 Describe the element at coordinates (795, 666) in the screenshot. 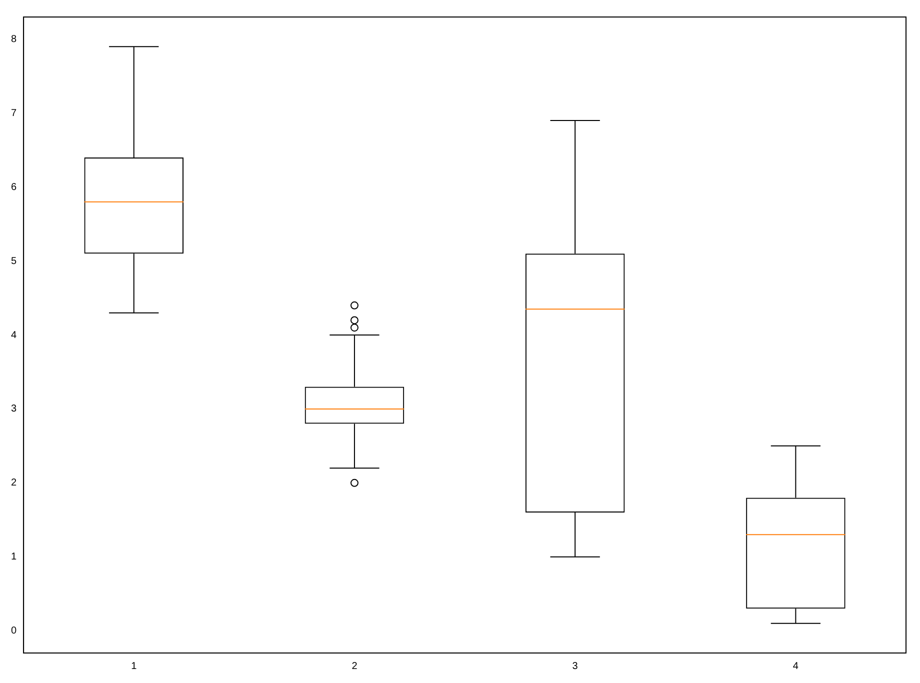

I see `x-tick-label: 4` at that location.